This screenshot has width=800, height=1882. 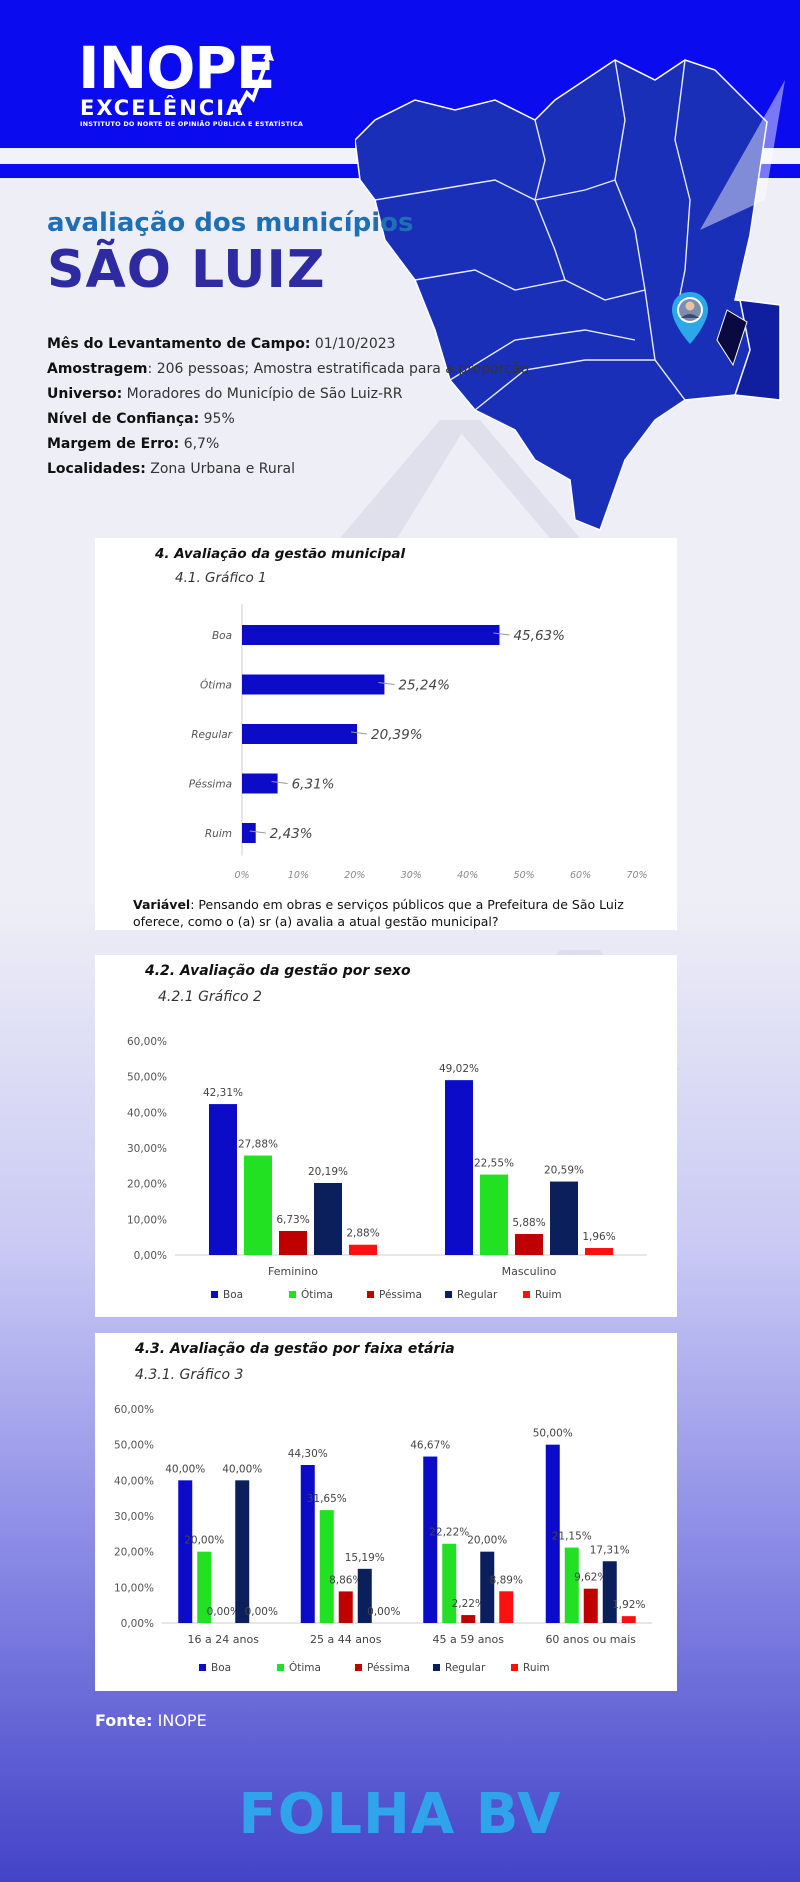 What do you see at coordinates (258, 1145) in the screenshot?
I see `data-label: 27,88%` at bounding box center [258, 1145].